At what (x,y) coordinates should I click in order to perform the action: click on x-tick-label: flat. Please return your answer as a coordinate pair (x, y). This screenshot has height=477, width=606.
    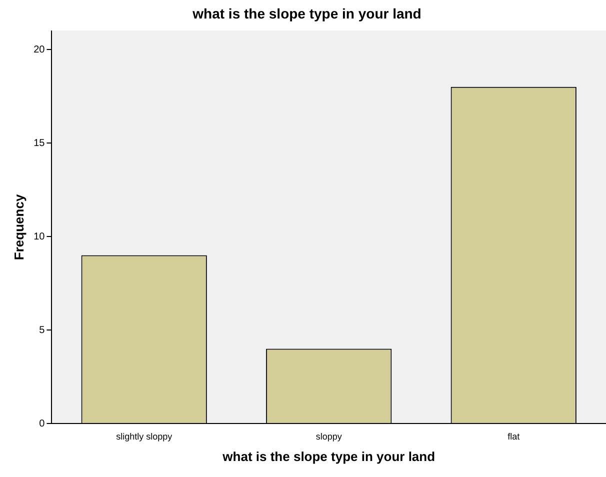
    Looking at the image, I should click on (514, 436).